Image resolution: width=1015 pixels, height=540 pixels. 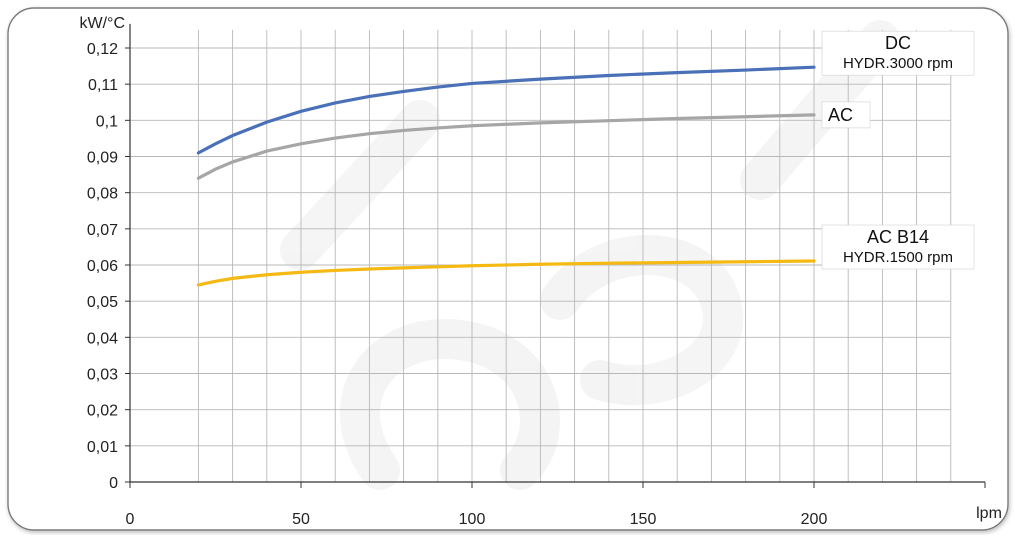 What do you see at coordinates (898, 63) in the screenshot?
I see `series-sublabel-dc: HYDR.3000 rpm` at bounding box center [898, 63].